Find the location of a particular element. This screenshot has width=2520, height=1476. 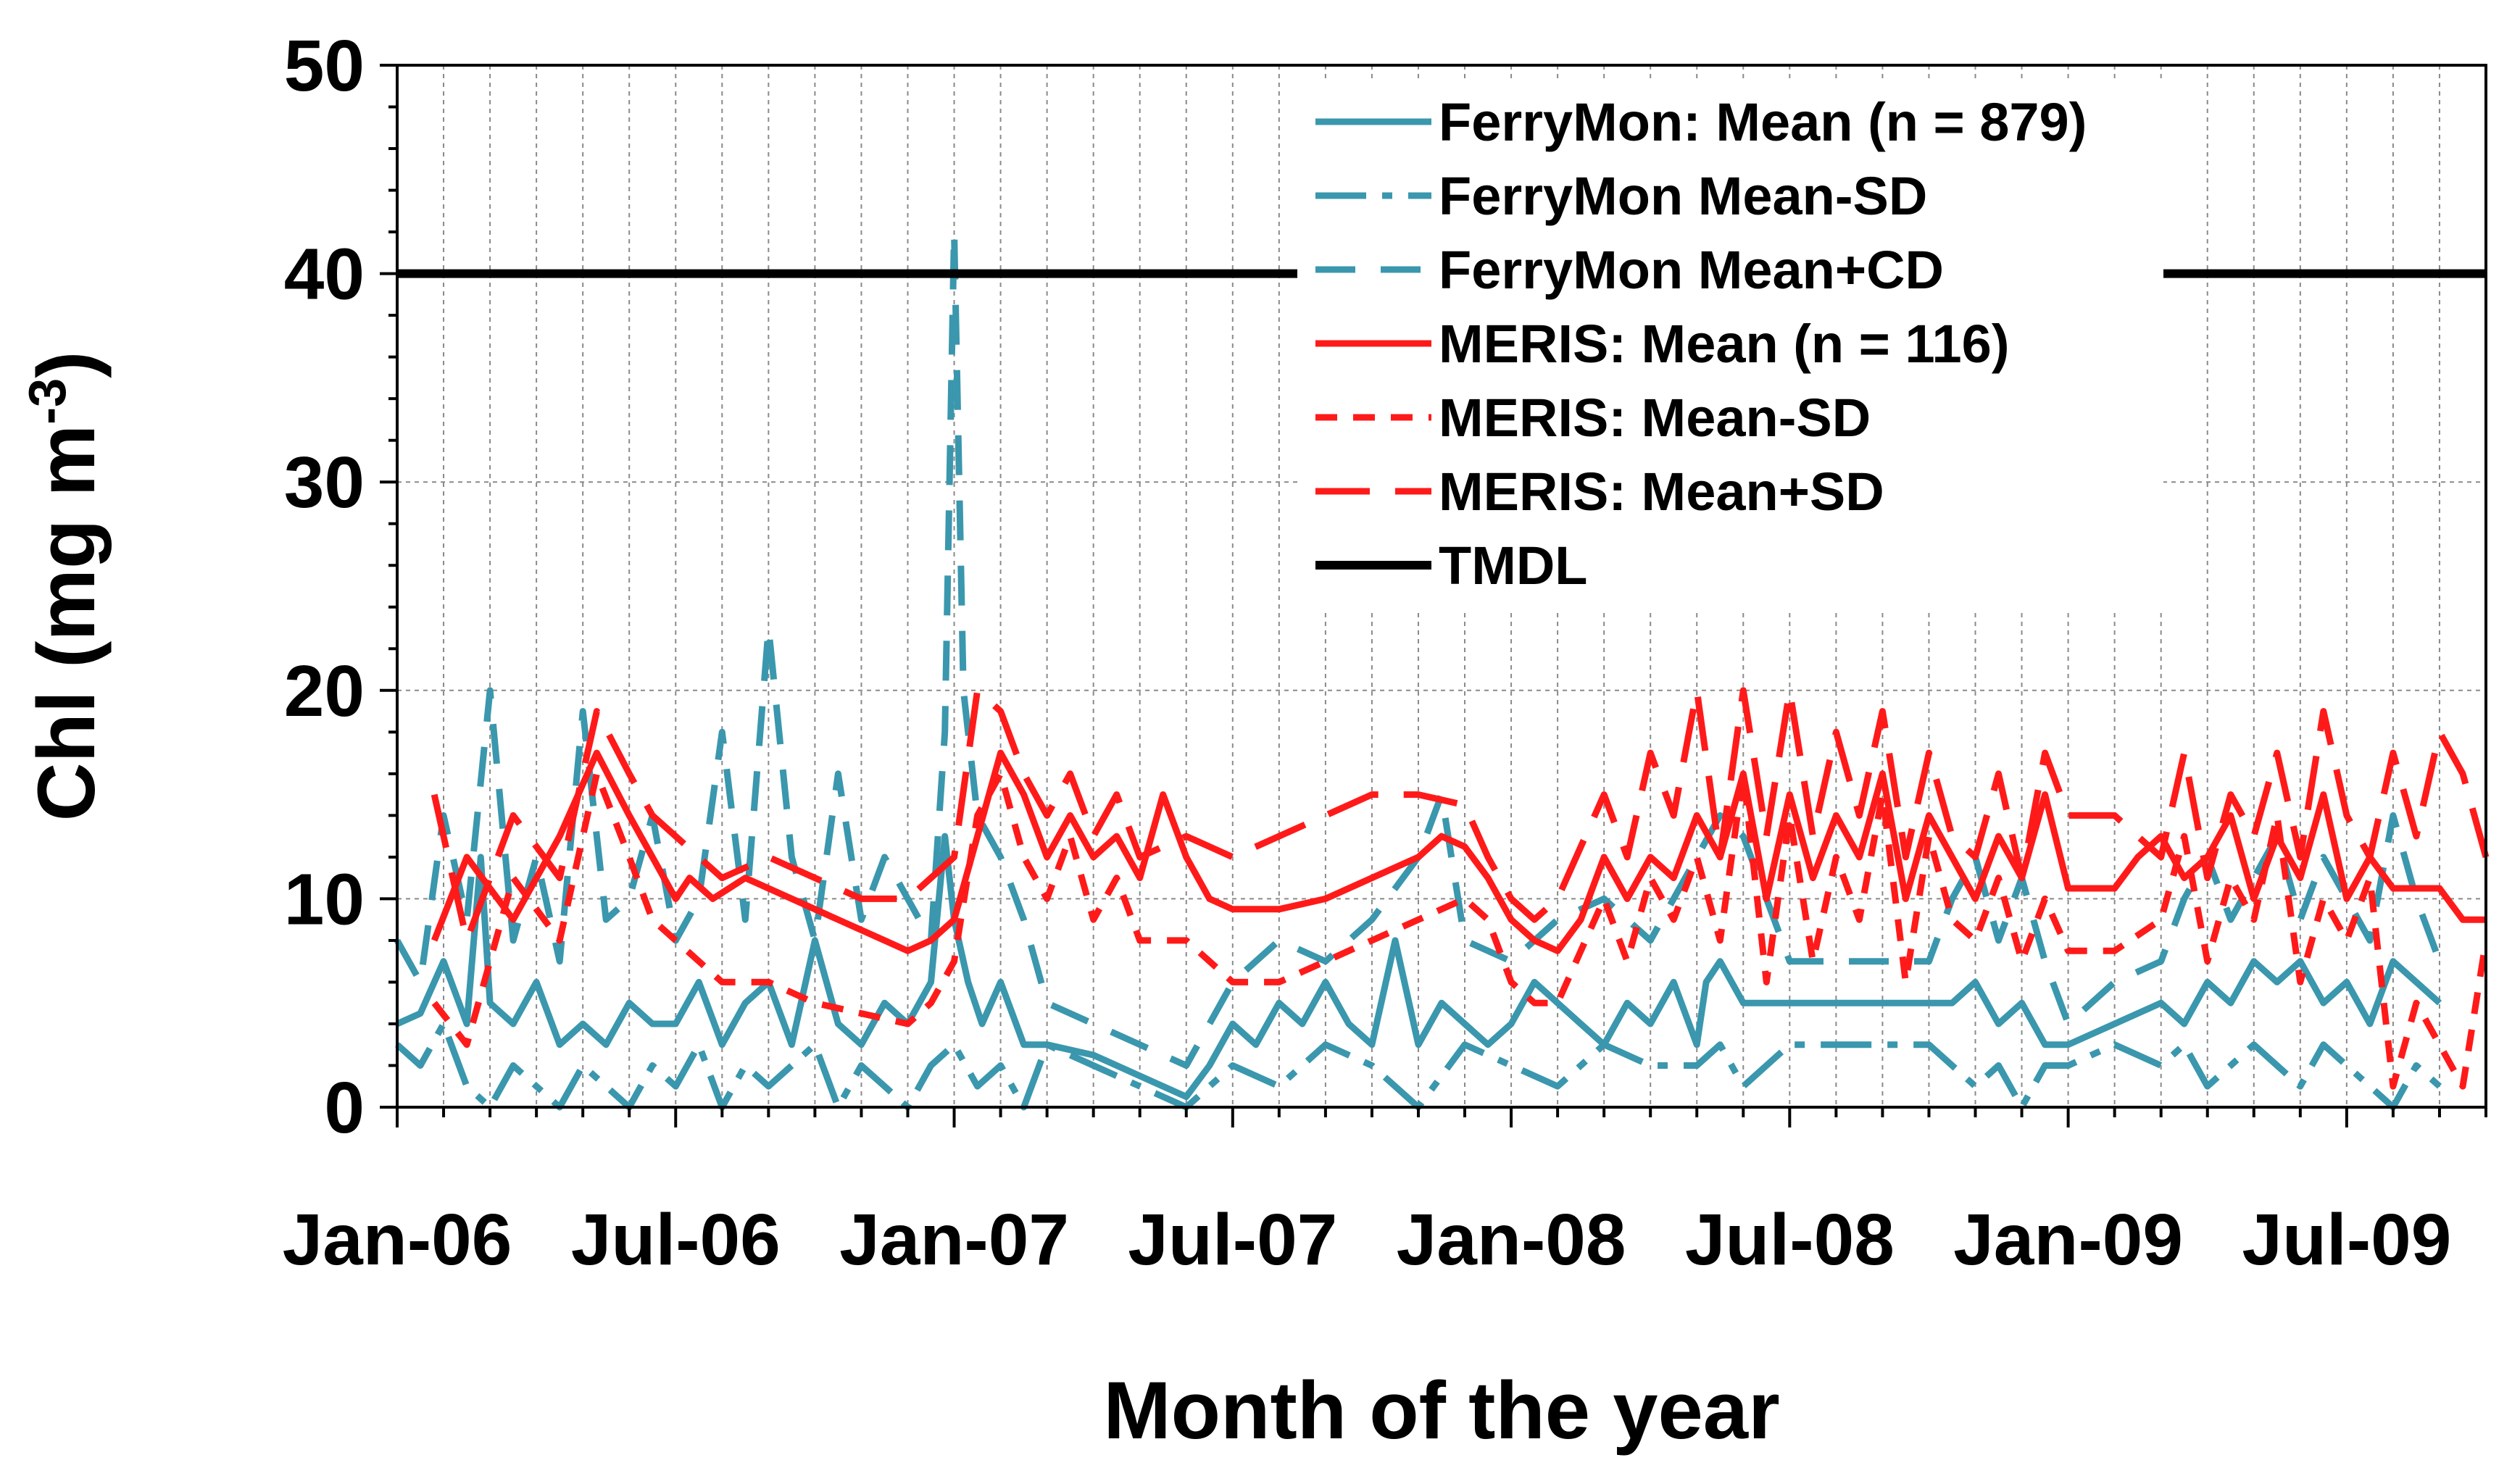

legend-label-4: MERIS: Mean-SD is located at coordinates (1655, 418).